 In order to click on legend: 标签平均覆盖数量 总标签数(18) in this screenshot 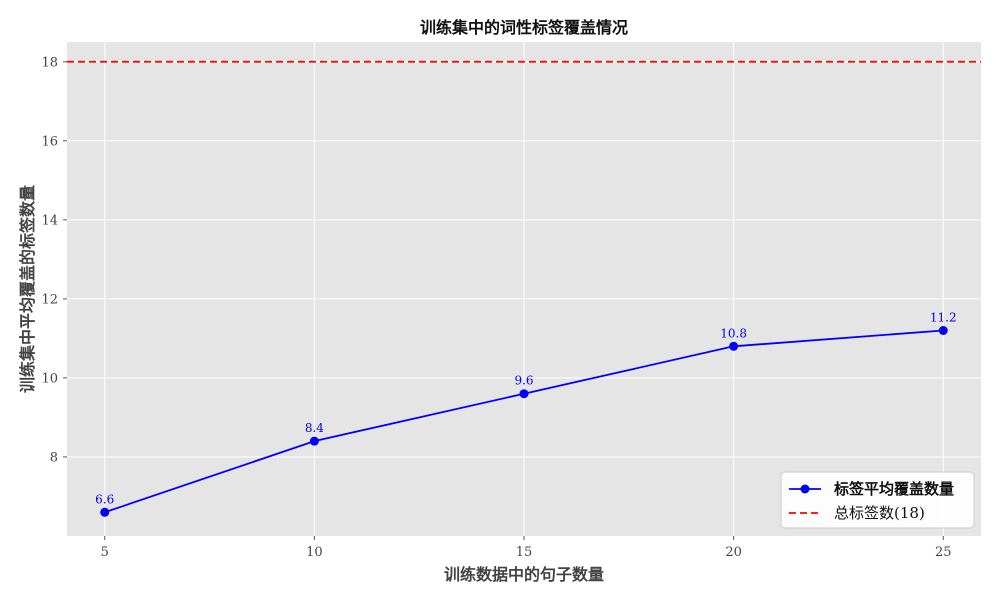, I will do `click(877, 500)`.